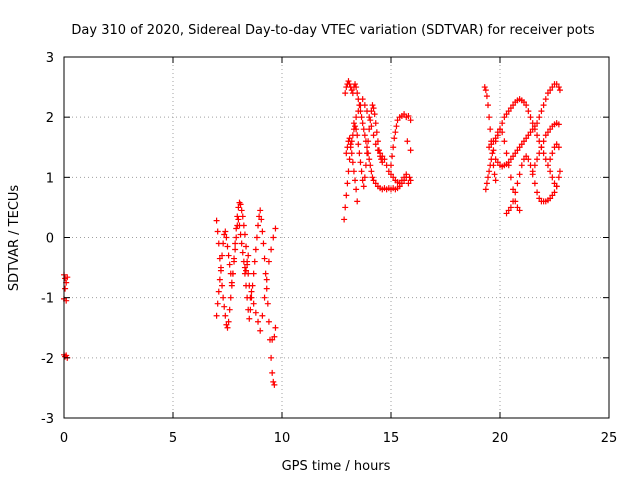 This screenshot has width=640, height=480. Describe the element at coordinates (282, 438) in the screenshot. I see `x-tick-label: 10` at that location.